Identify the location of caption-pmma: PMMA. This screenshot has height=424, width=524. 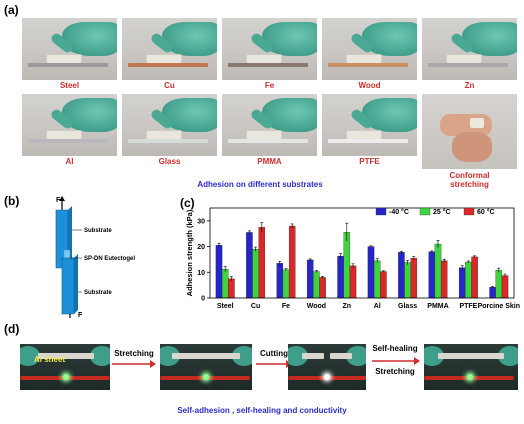
(269, 161).